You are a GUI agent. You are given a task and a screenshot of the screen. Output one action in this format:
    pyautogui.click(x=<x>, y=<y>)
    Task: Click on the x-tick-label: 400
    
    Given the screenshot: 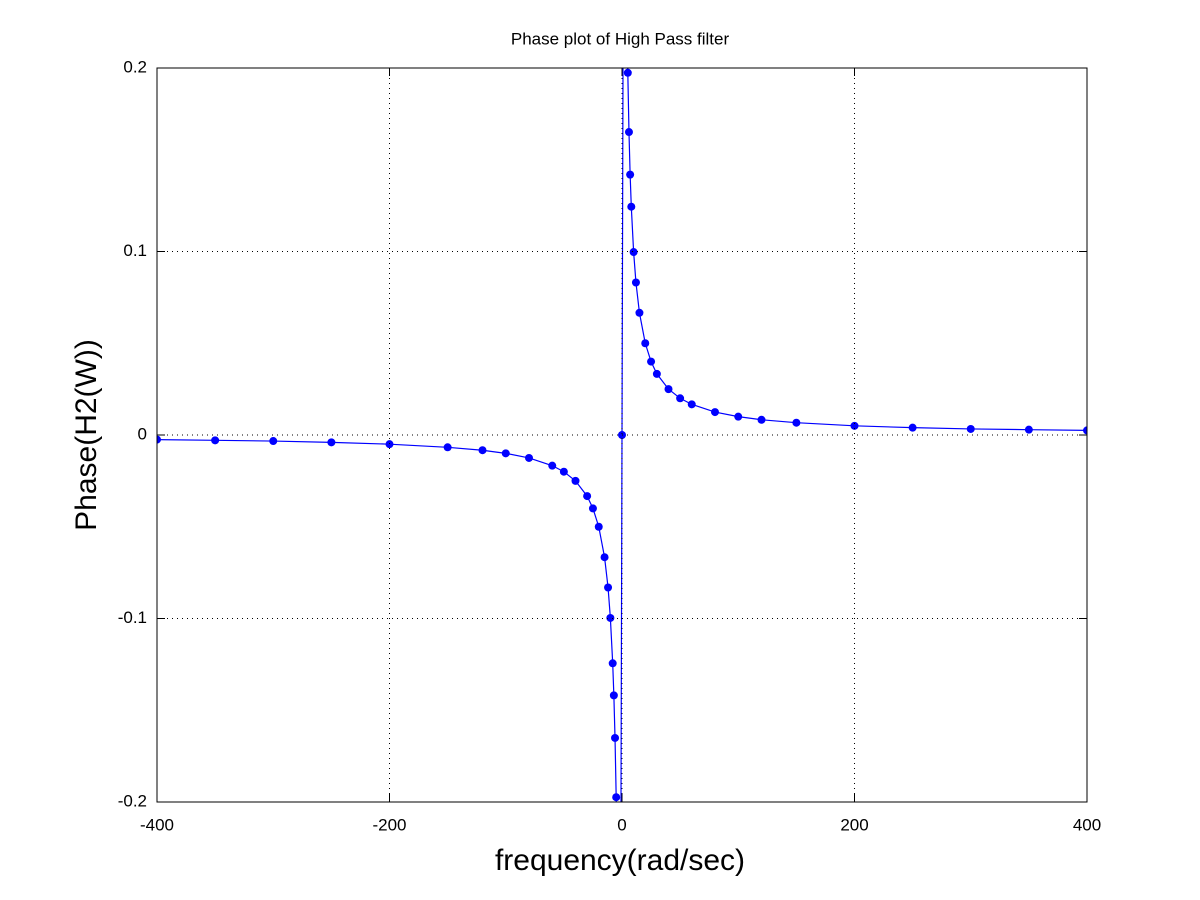 What is the action you would take?
    pyautogui.click(x=1087, y=824)
    